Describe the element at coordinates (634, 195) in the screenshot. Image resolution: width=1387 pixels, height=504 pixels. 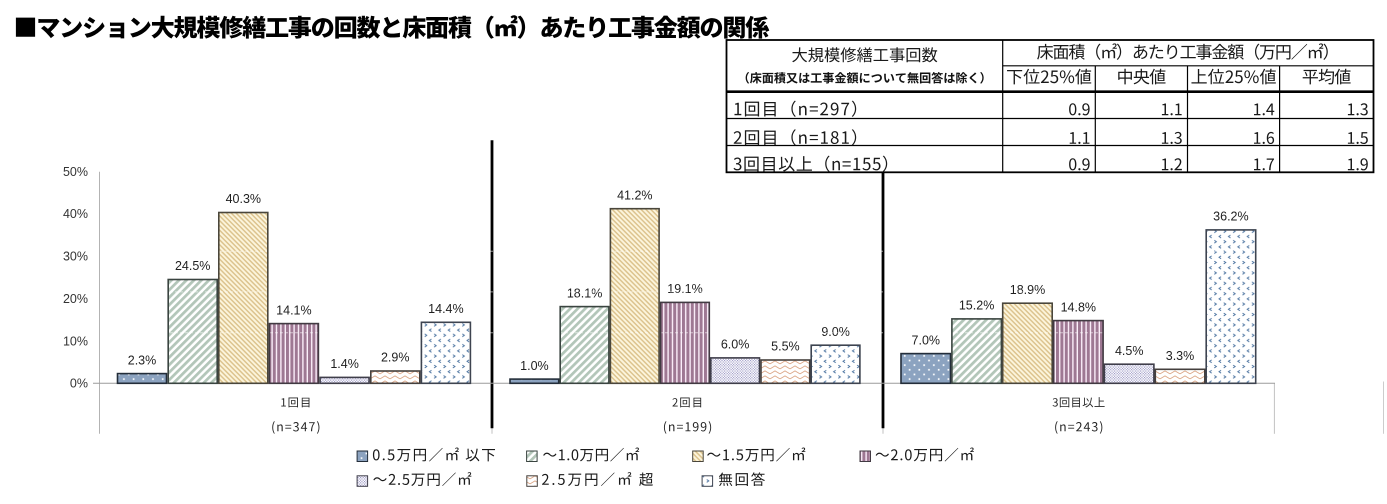
I see `svg-text: 41.2%` at that location.